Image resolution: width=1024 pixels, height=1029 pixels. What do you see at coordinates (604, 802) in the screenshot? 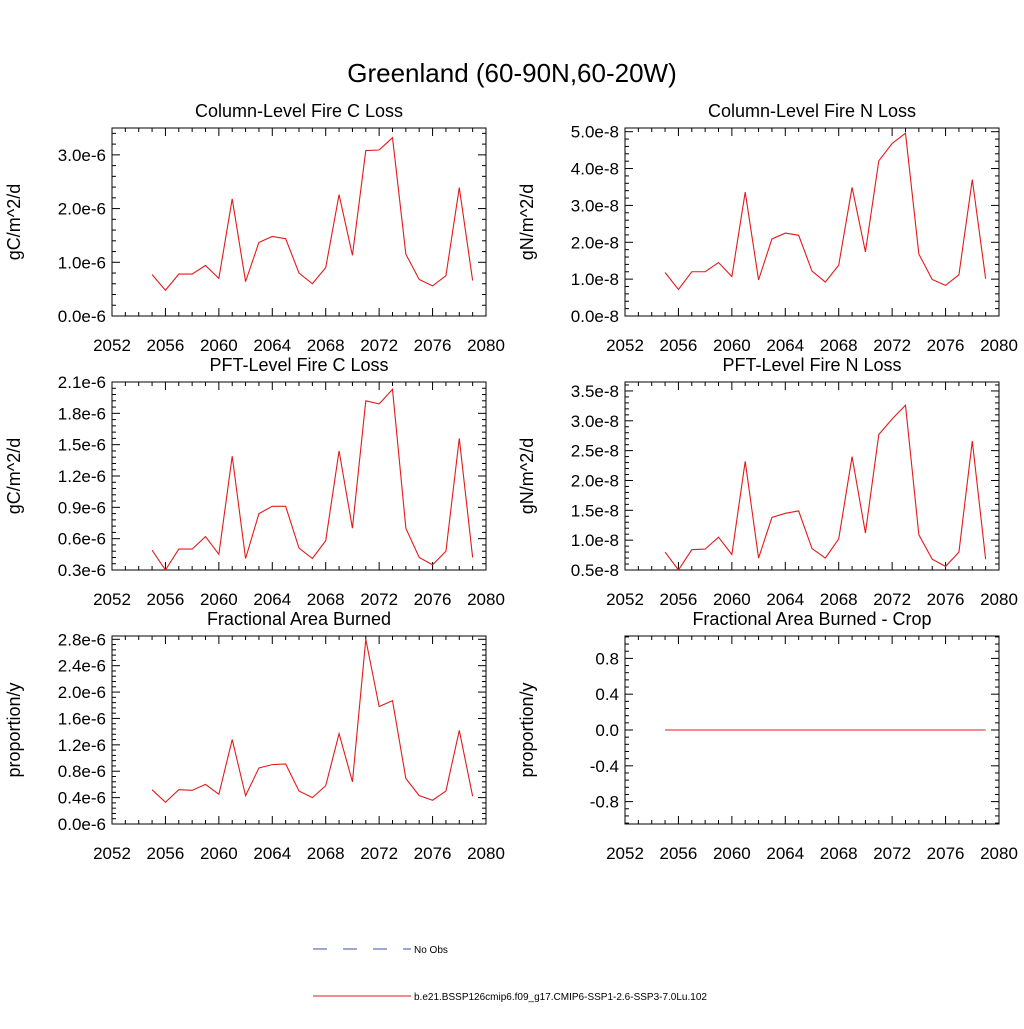
I see `y-tick-label: -0.8` at bounding box center [604, 802].